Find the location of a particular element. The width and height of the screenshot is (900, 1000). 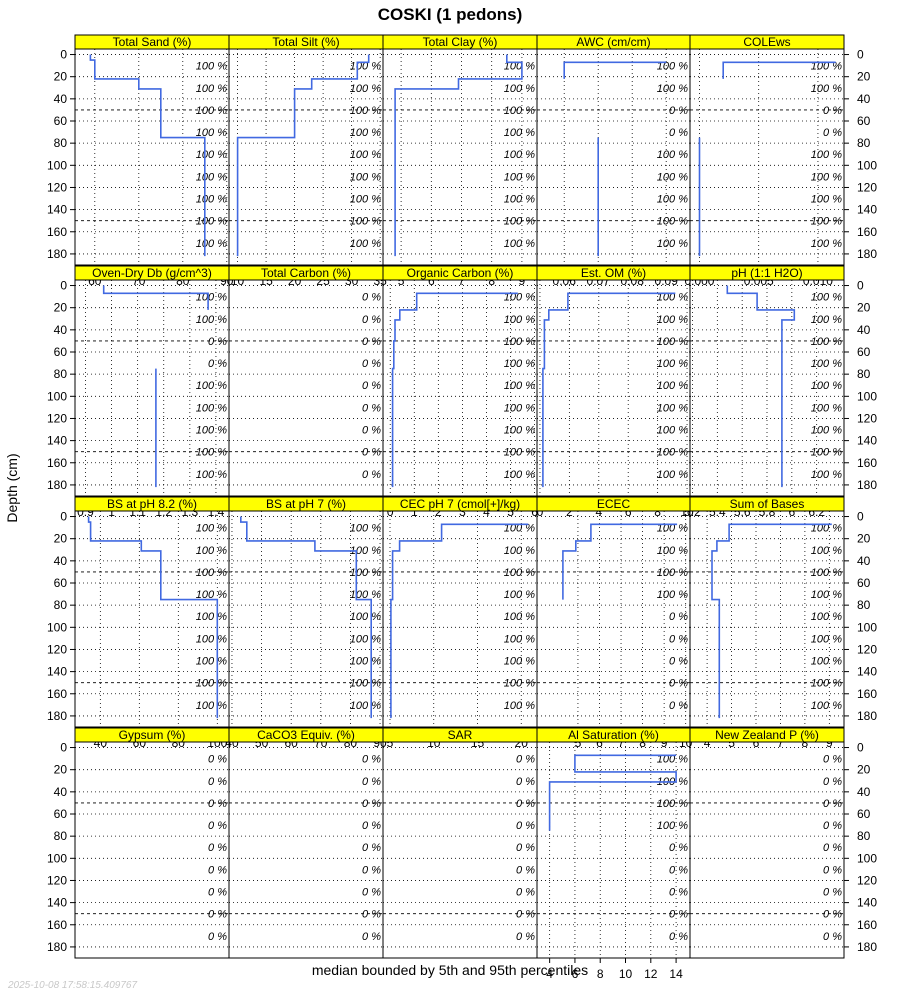

x-tick-label: 10 is located at coordinates (626, 974).